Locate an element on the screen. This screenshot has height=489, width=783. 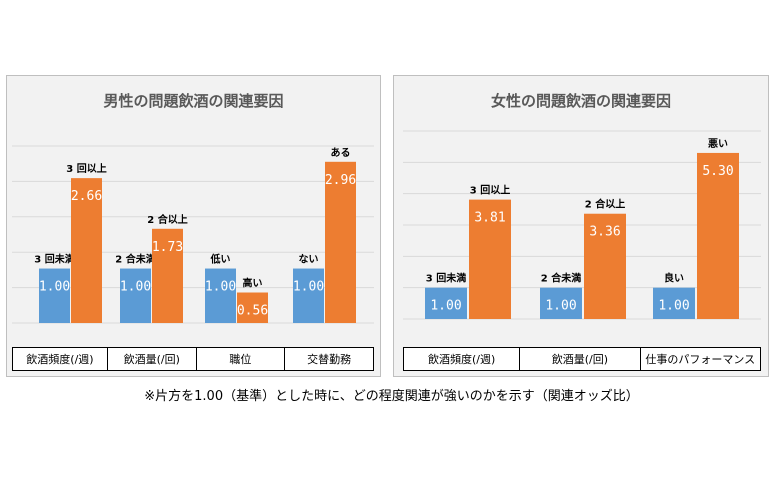
chart-title: 女性の問題飲酒の関連要因 is located at coordinates (580, 101).